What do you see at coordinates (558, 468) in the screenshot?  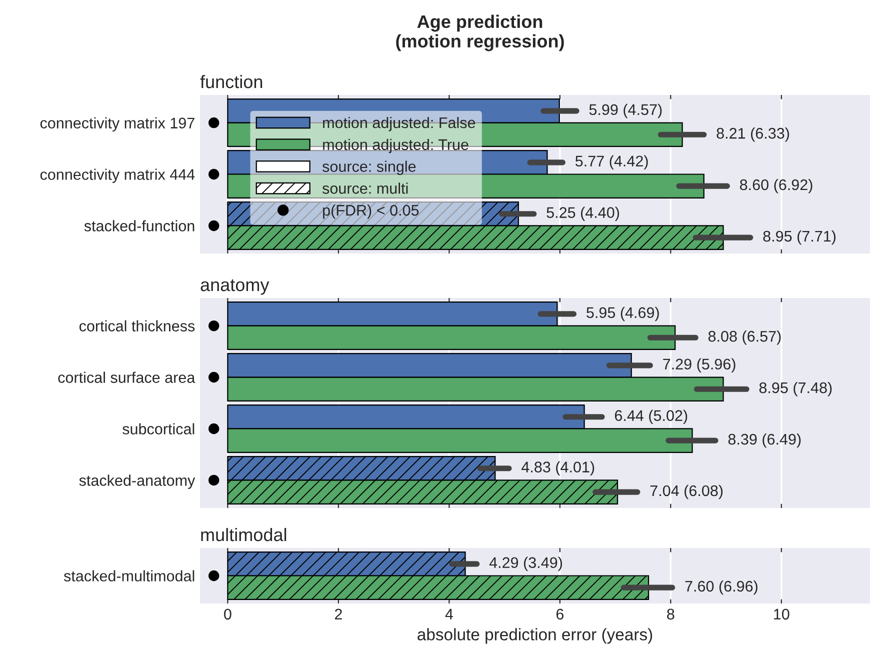 I see `data-label: 4.83 (4.01)` at bounding box center [558, 468].